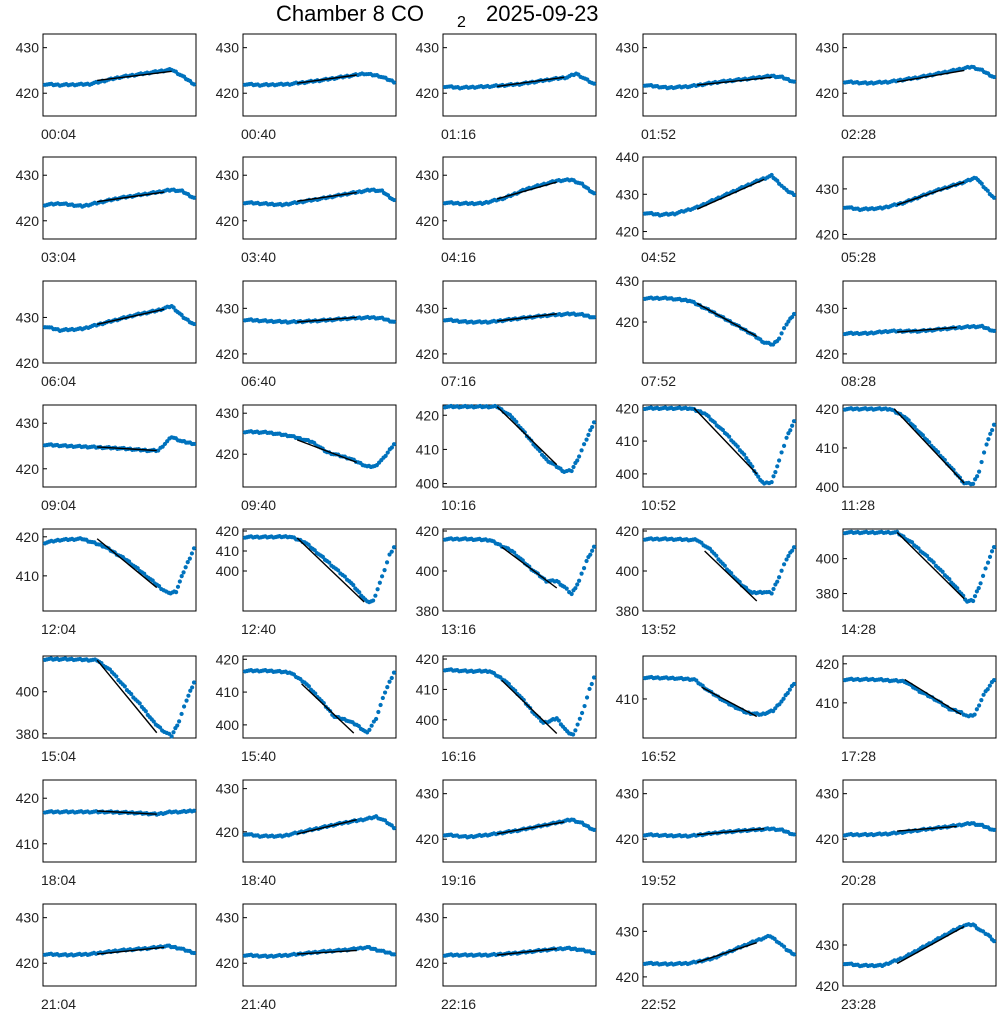  What do you see at coordinates (906, 87) in the screenshot?
I see `panel-0228: 420 430 02:28` at bounding box center [906, 87].